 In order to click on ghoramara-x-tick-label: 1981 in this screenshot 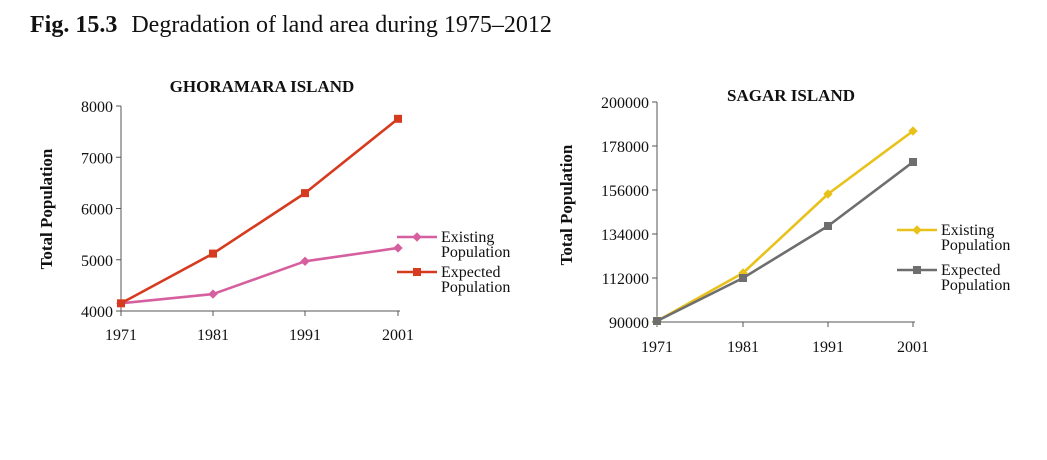, I will do `click(213, 335)`.